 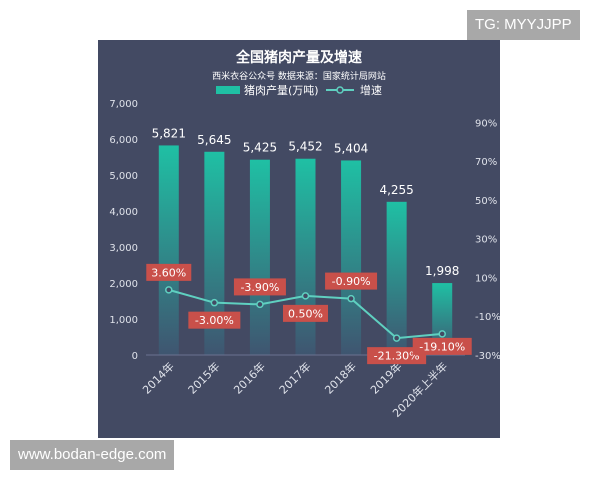 What do you see at coordinates (260, 148) in the screenshot?
I see `production-bar-label: 5,425` at bounding box center [260, 148].